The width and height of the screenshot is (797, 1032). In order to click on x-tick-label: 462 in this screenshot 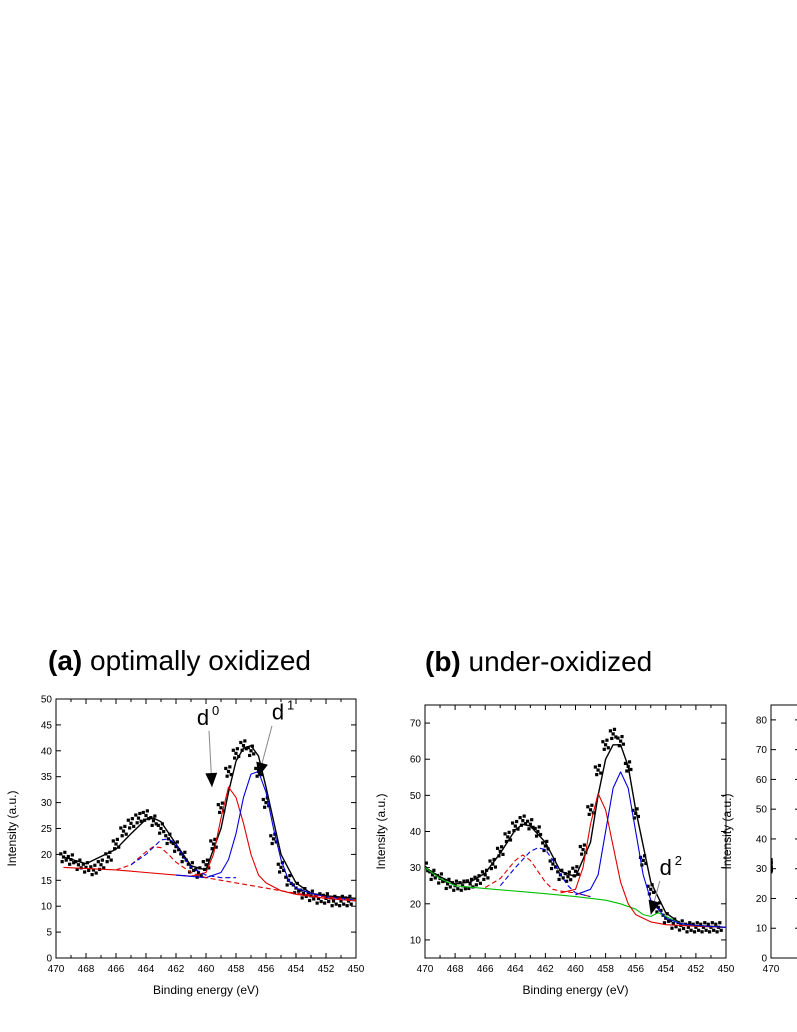, I will do `click(176, 969)`.